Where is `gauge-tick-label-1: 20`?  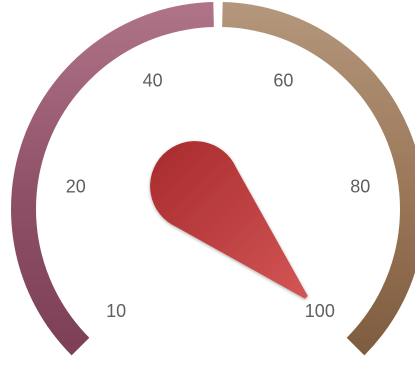 gauge-tick-label-1: 20 is located at coordinates (76, 186).